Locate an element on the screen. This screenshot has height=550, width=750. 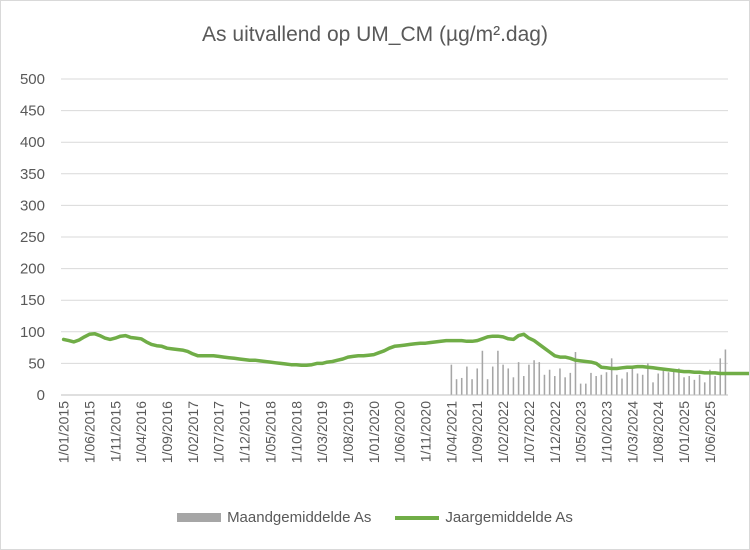
x-tick-label: 1/06/2020 is located at coordinates (400, 432).